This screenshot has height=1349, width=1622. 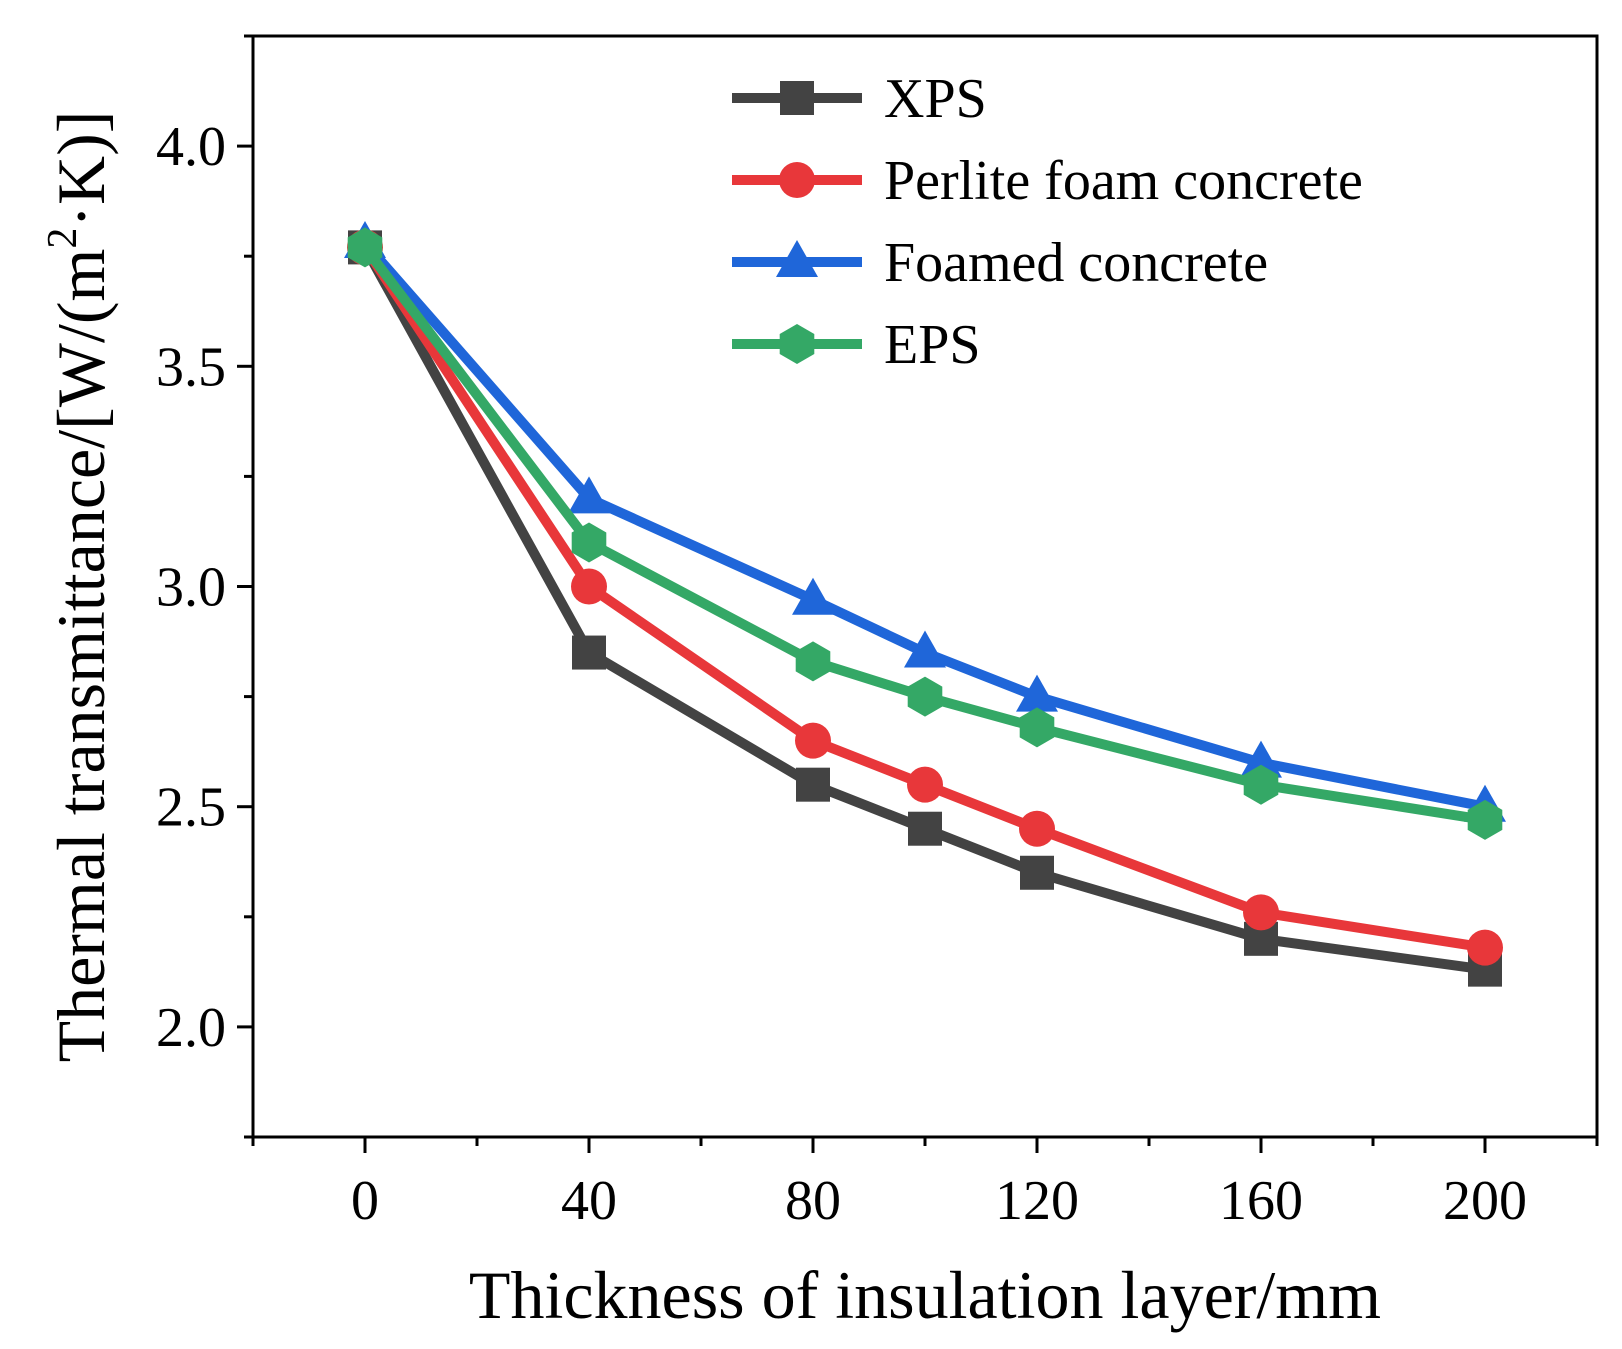 What do you see at coordinates (925, 1295) in the screenshot?
I see `x-axis-title: Thickness of insulation layer/mm` at bounding box center [925, 1295].